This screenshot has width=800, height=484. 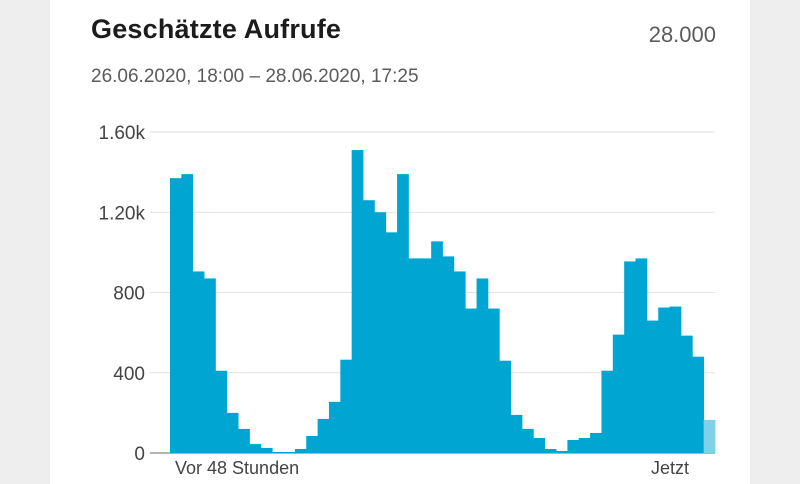 I want to click on x-label-start: Vor 48 Stunden, so click(x=237, y=468).